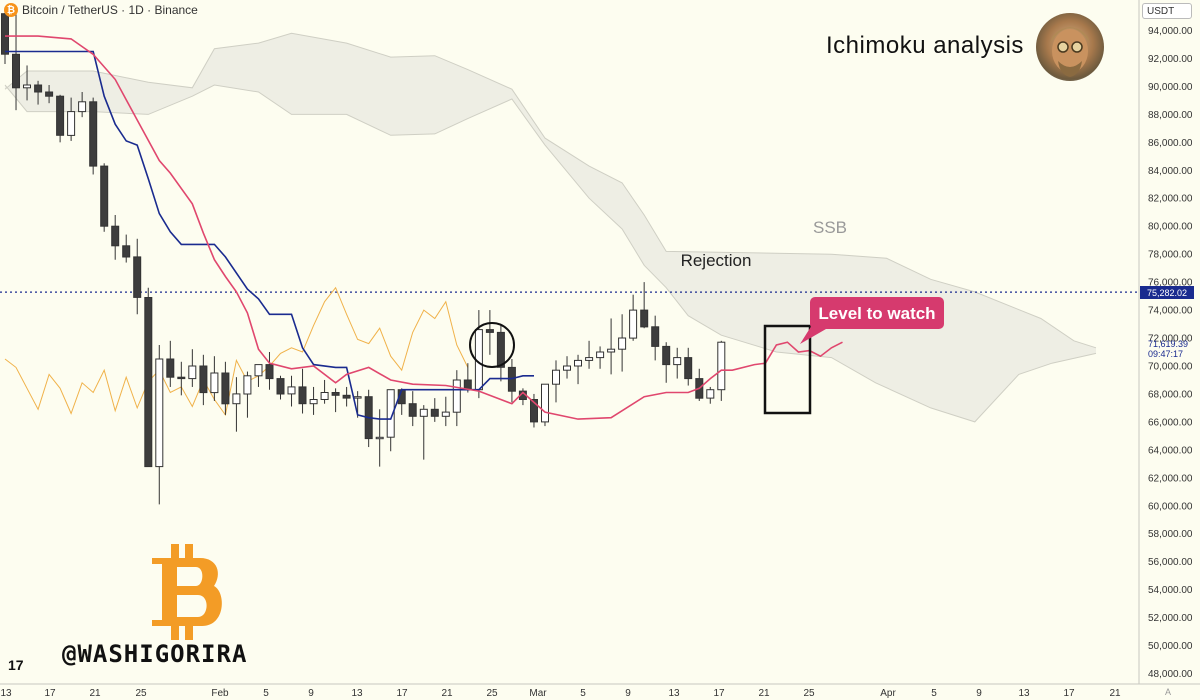 The image size is (1200, 700). I want to click on price-tick-label: 70,000.00, so click(1170, 367).